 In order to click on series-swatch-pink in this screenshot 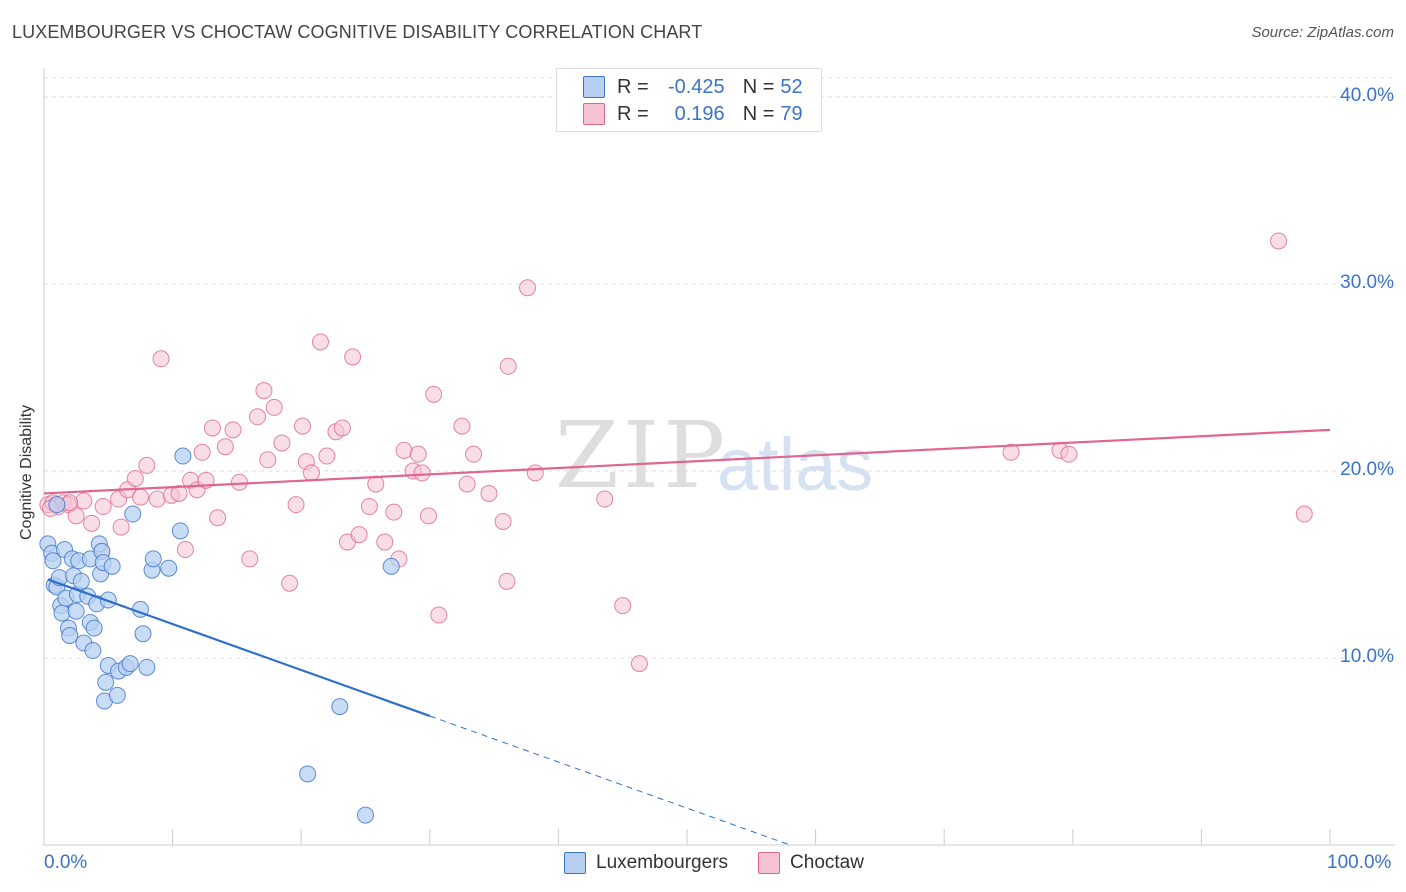, I will do `click(769, 863)`.